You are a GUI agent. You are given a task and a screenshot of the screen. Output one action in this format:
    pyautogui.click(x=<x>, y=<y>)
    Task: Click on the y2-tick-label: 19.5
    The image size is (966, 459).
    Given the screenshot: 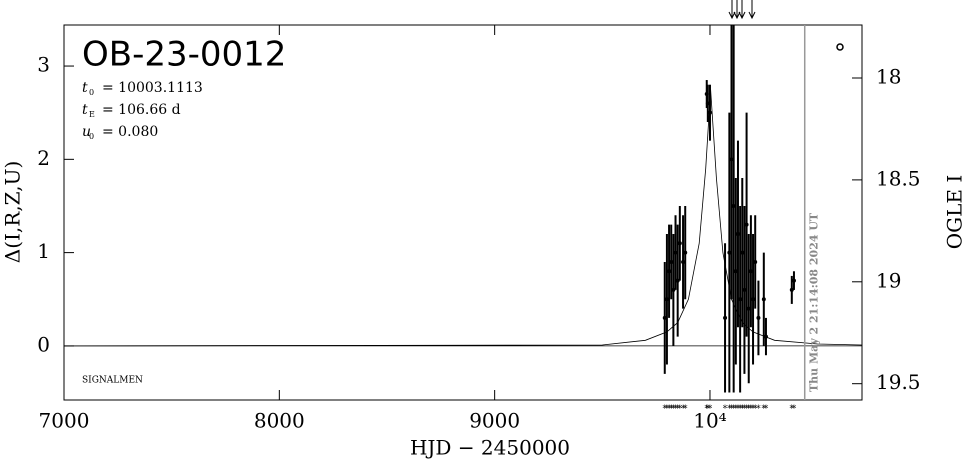 What is the action you would take?
    pyautogui.click(x=898, y=382)
    